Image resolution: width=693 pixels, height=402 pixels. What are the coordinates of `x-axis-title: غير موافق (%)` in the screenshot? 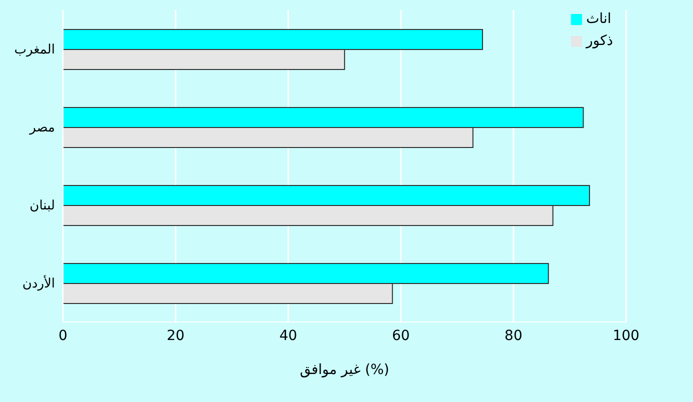 It's located at (345, 370).